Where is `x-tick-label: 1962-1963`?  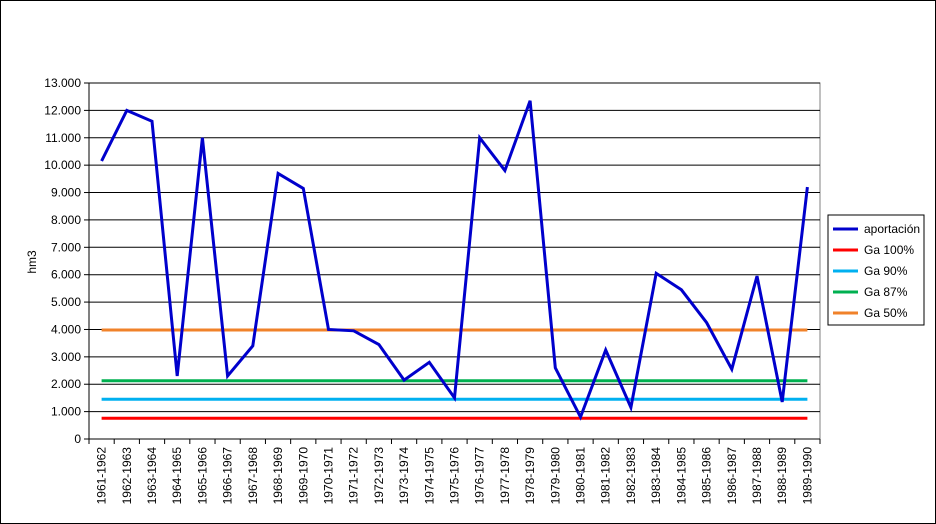 x-tick-label: 1962-1963 is located at coordinates (127, 476).